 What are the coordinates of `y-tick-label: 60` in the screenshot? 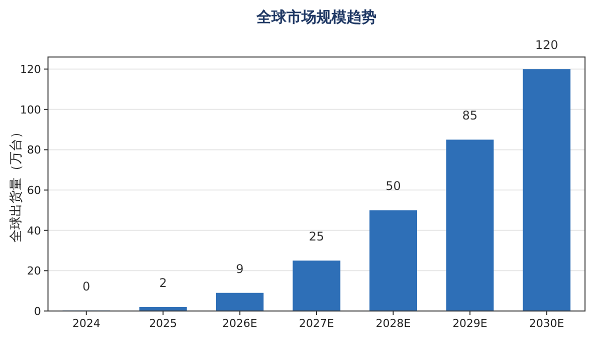 It's located at (34, 191).